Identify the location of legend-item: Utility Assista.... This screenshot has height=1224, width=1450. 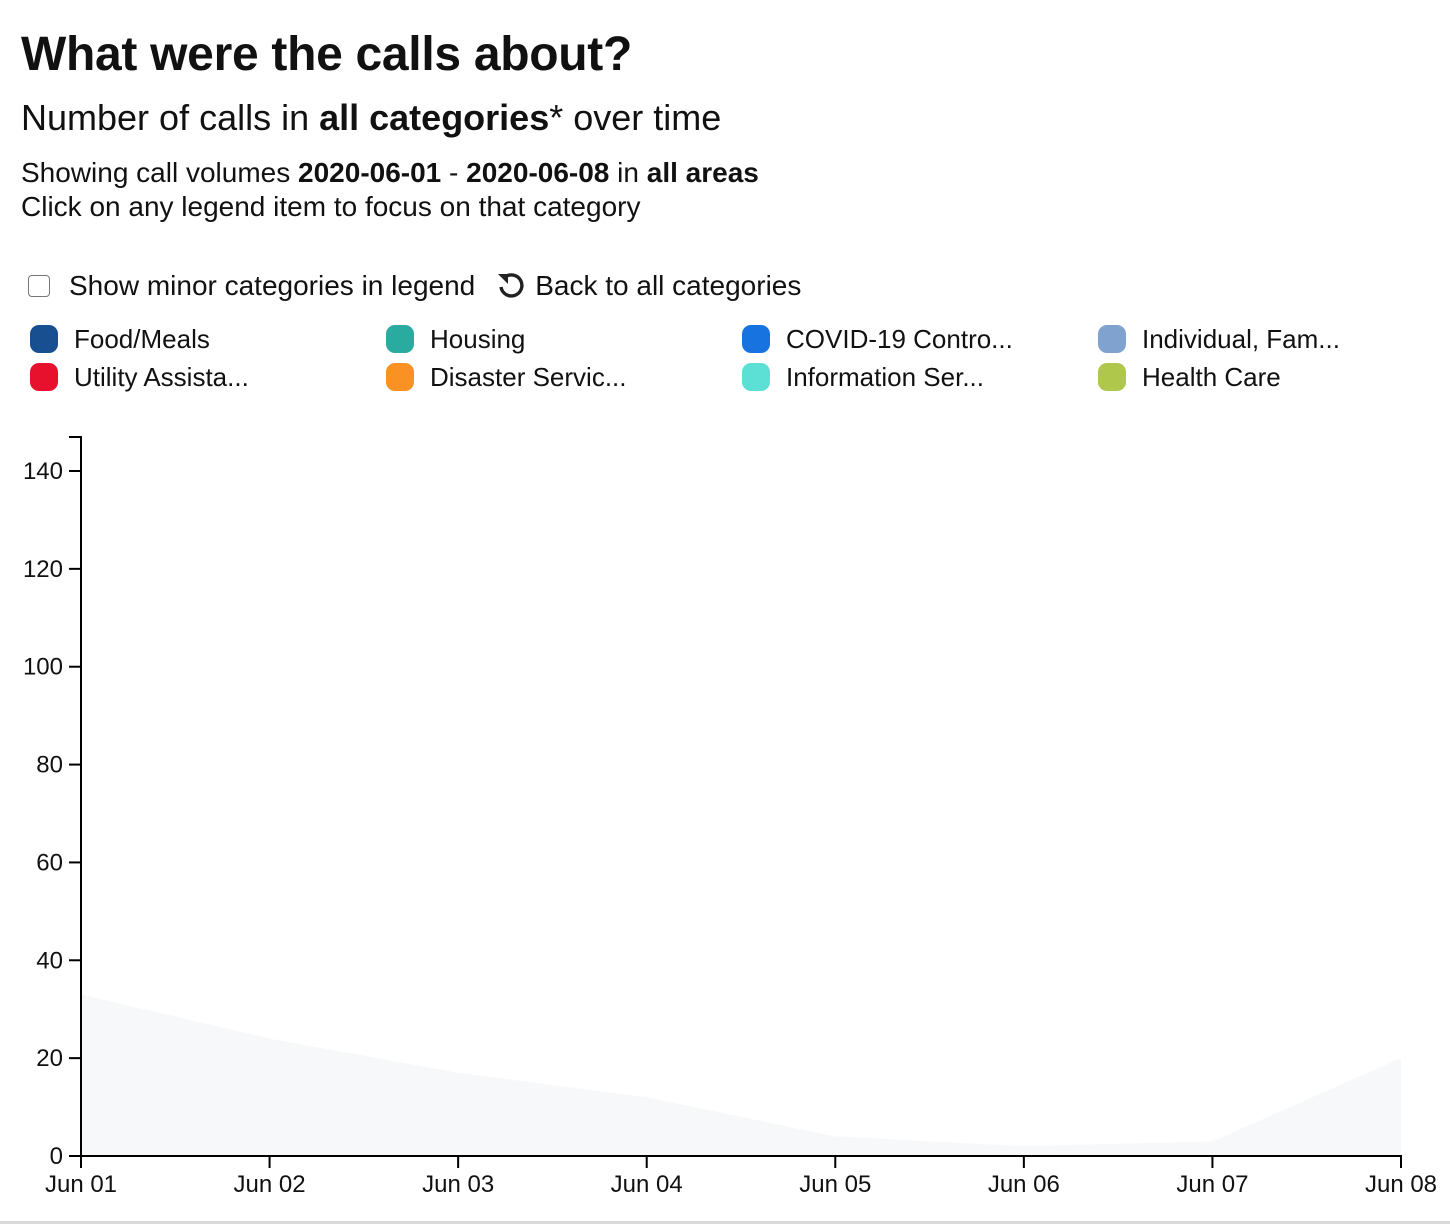
(139, 377).